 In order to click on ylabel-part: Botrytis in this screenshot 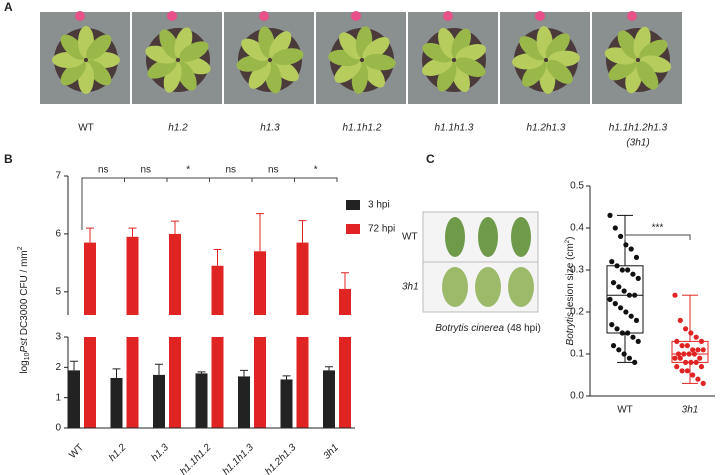, I will do `click(570, 328)`.